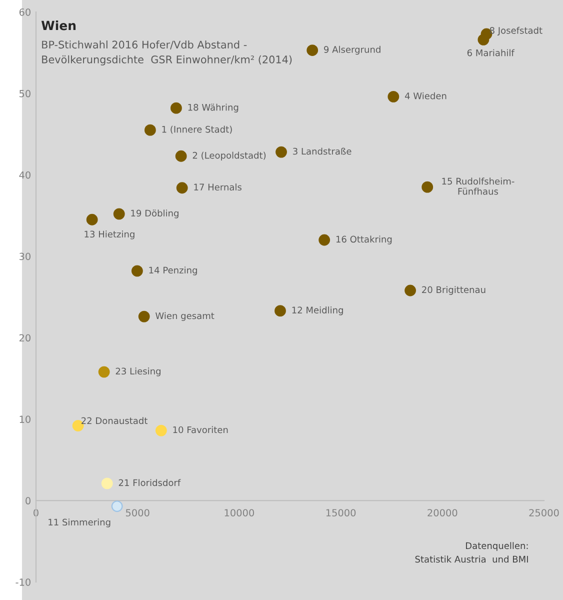  I want to click on annotation: 17 Hernals, so click(218, 187).